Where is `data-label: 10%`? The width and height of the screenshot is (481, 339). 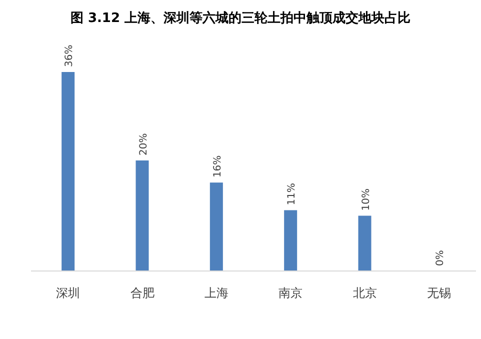 data-label: 10% is located at coordinates (366, 199).